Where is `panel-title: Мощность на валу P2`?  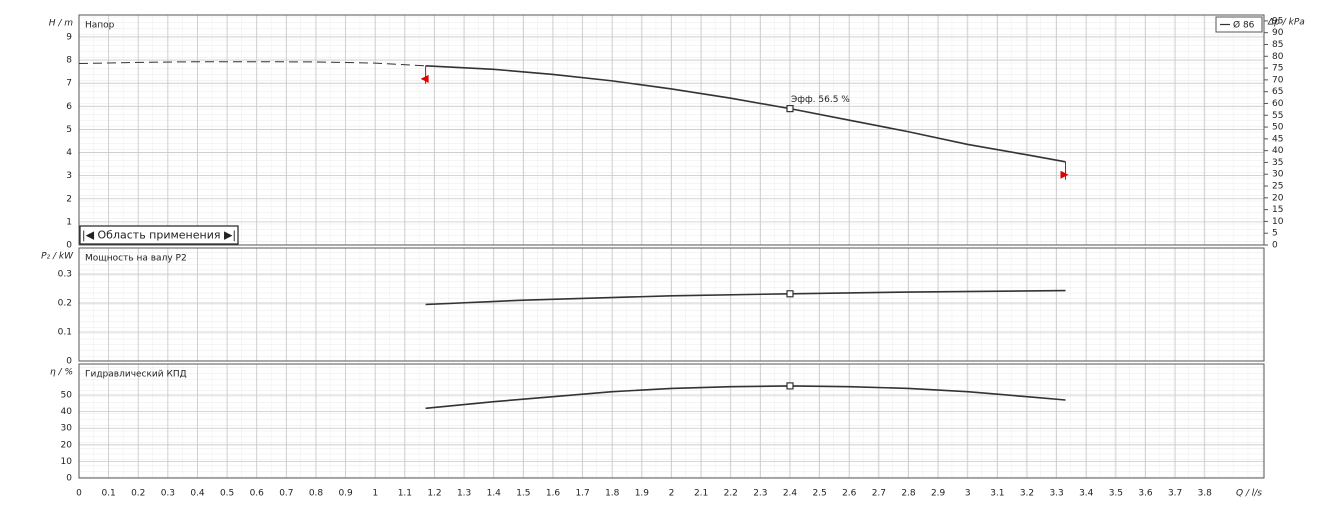 panel-title: Мощность на валу P2 is located at coordinates (136, 259).